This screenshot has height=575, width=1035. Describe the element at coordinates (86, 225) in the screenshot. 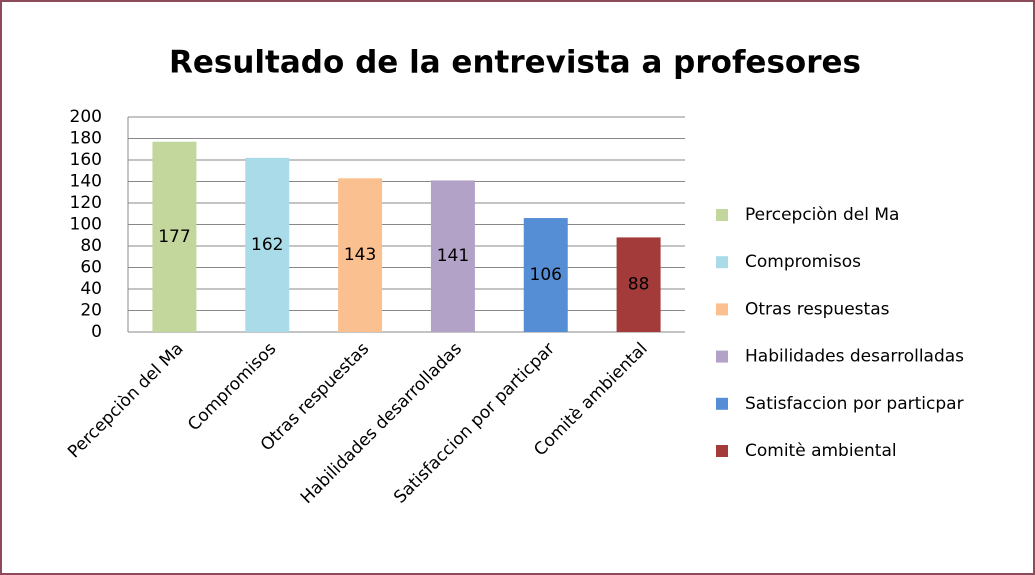

I see `y-tick-label: 100` at that location.